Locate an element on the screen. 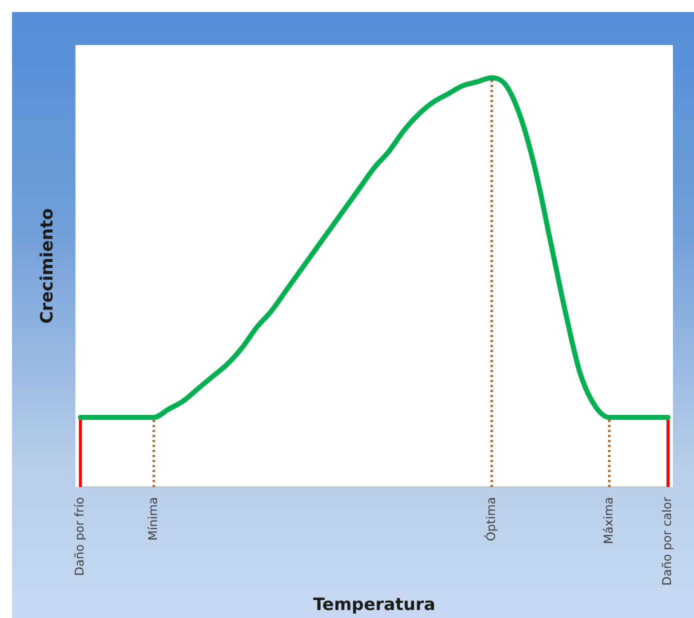 This screenshot has height=618, width=694. x-tick-label: Daño por calor is located at coordinates (667, 541).